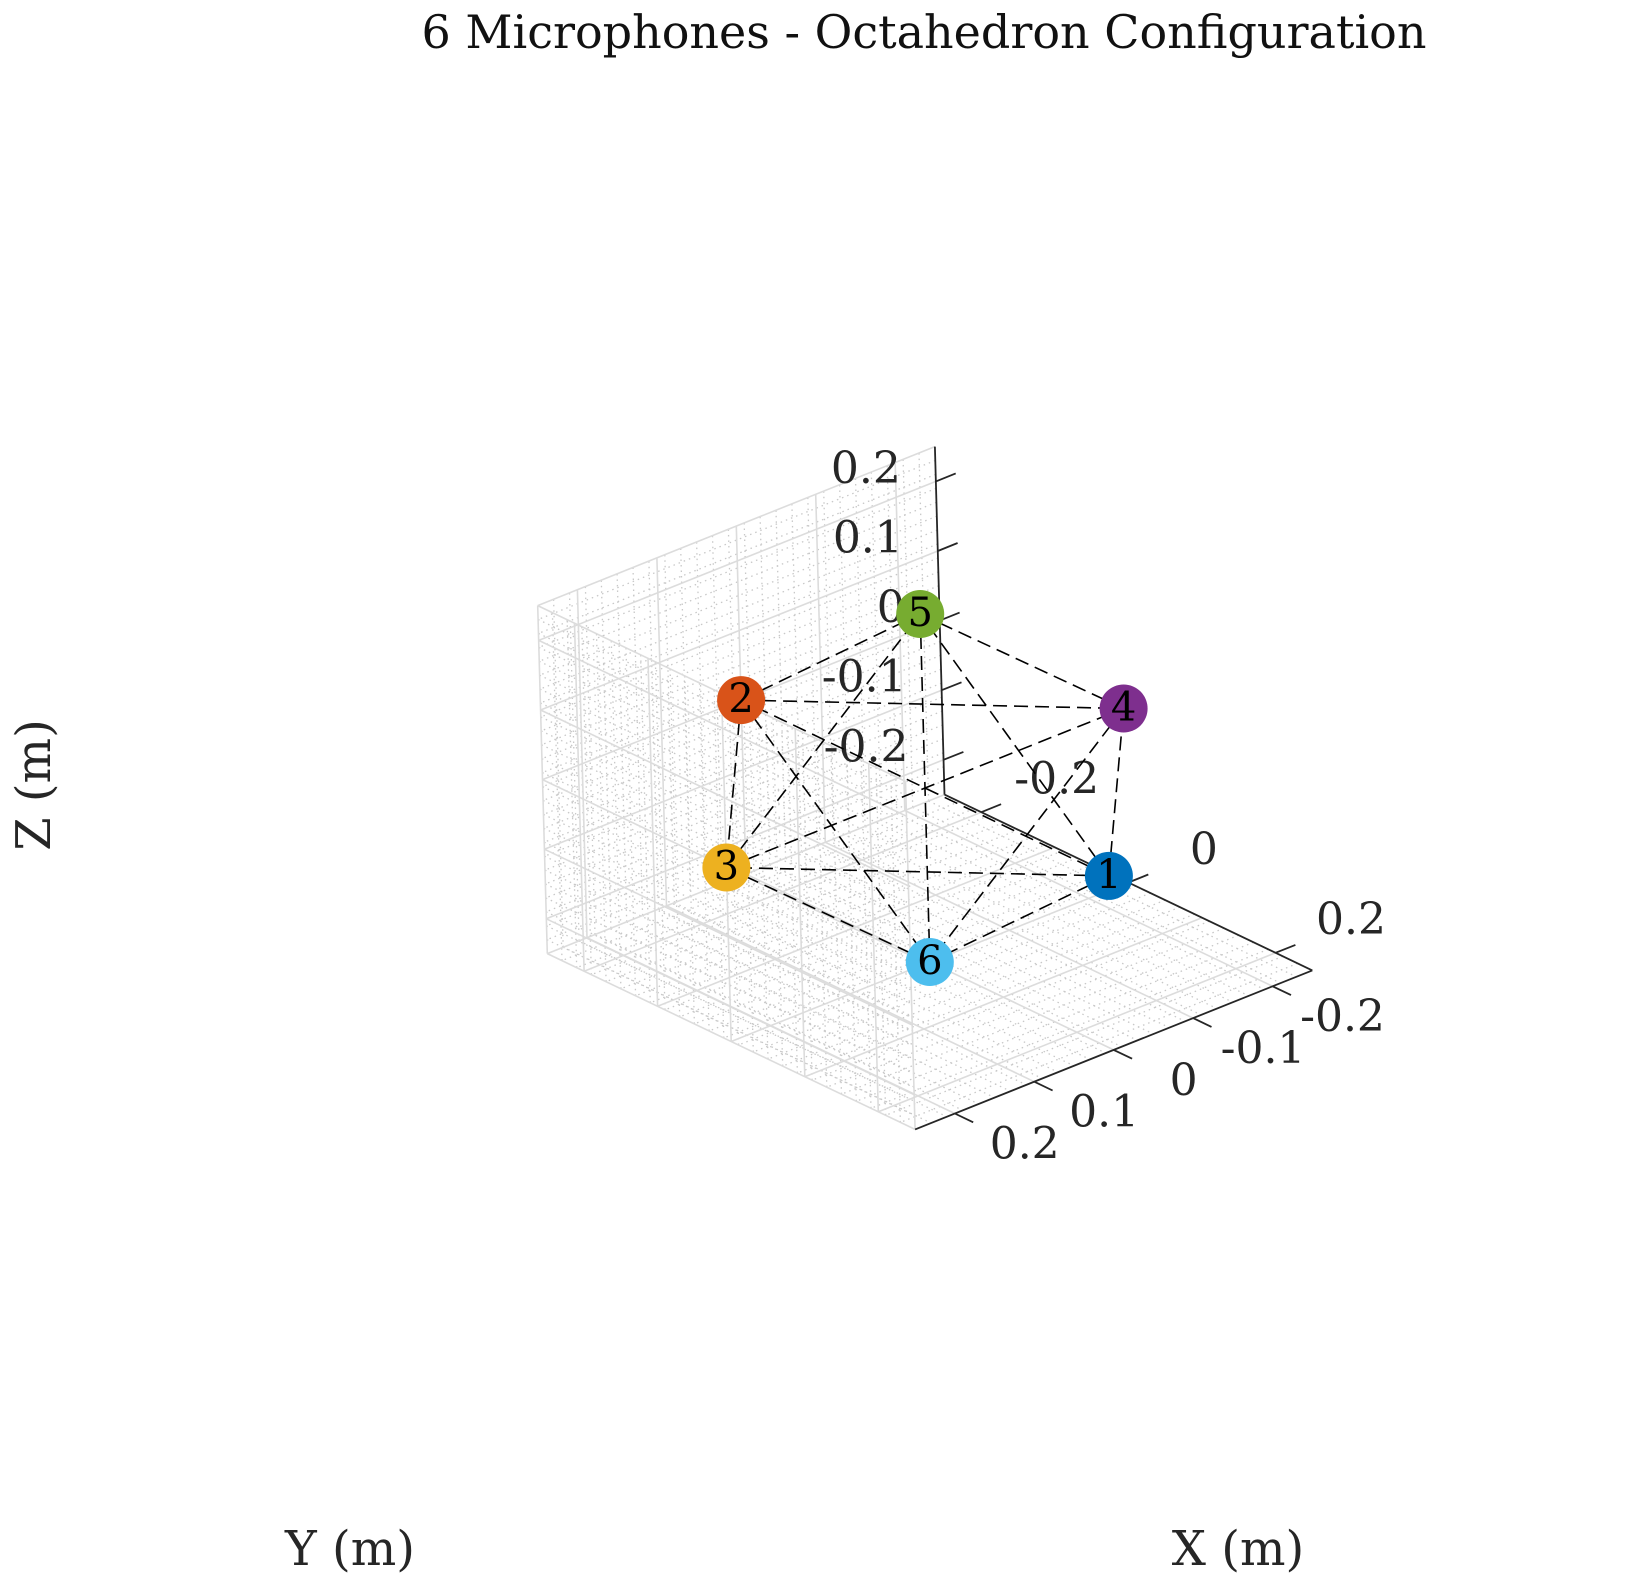  I want to click on z-tick-label: -0.2, so click(866, 746).